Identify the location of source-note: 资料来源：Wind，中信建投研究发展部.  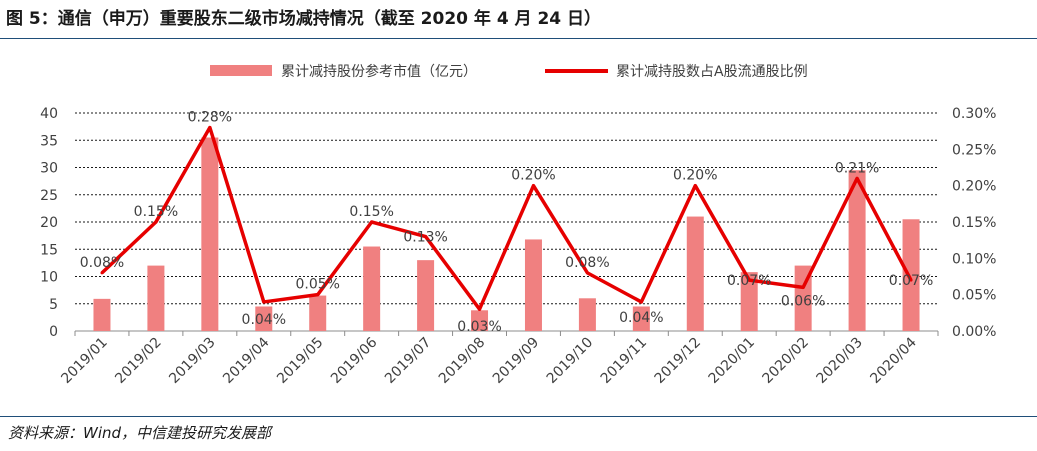
(140, 433).